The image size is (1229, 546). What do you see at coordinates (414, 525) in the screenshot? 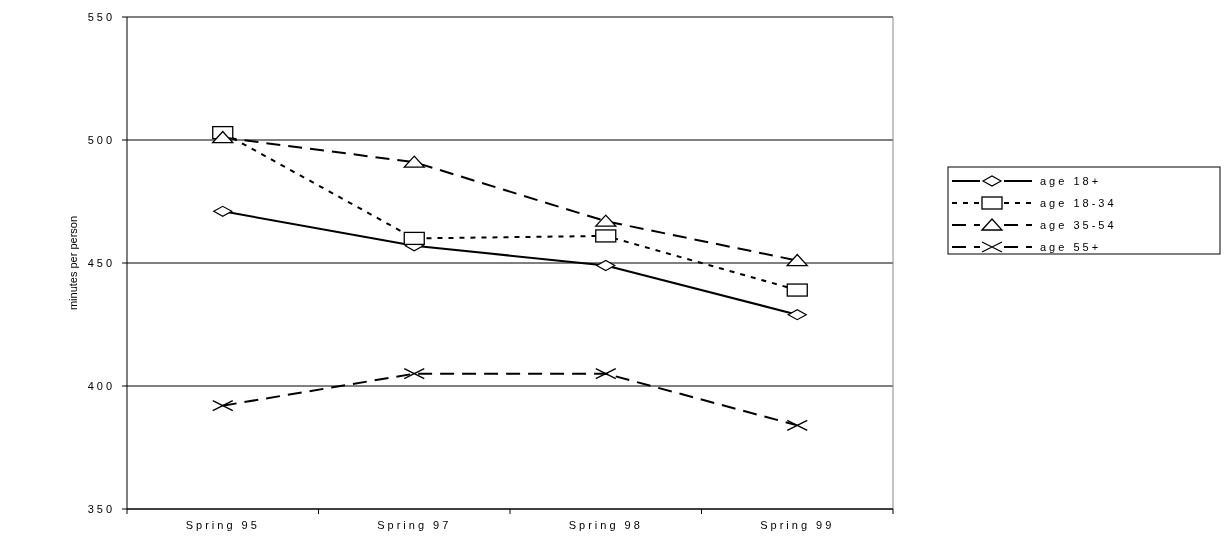
I see `x-tick-label: Spring 97` at bounding box center [414, 525].